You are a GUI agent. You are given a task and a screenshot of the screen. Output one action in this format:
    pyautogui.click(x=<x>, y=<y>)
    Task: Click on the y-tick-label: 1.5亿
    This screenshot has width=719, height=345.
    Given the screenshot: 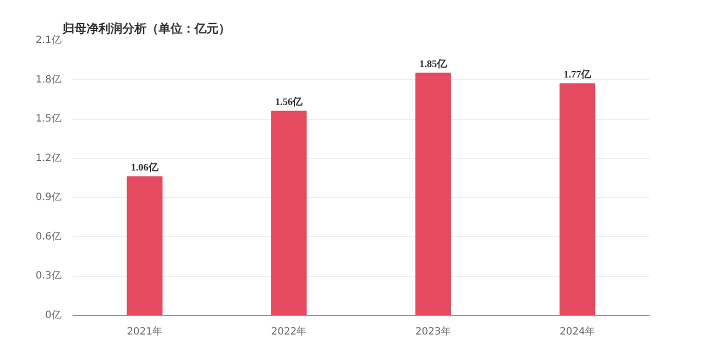 What is the action you would take?
    pyautogui.click(x=49, y=119)
    